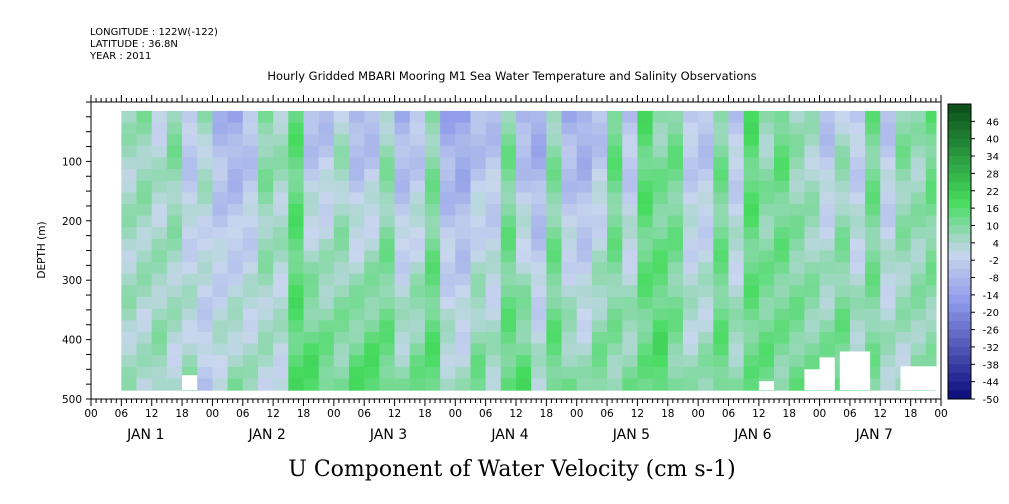 The height and width of the screenshot is (504, 1009). What do you see at coordinates (991, 296) in the screenshot?
I see `colorbar-label: -14` at bounding box center [991, 296].